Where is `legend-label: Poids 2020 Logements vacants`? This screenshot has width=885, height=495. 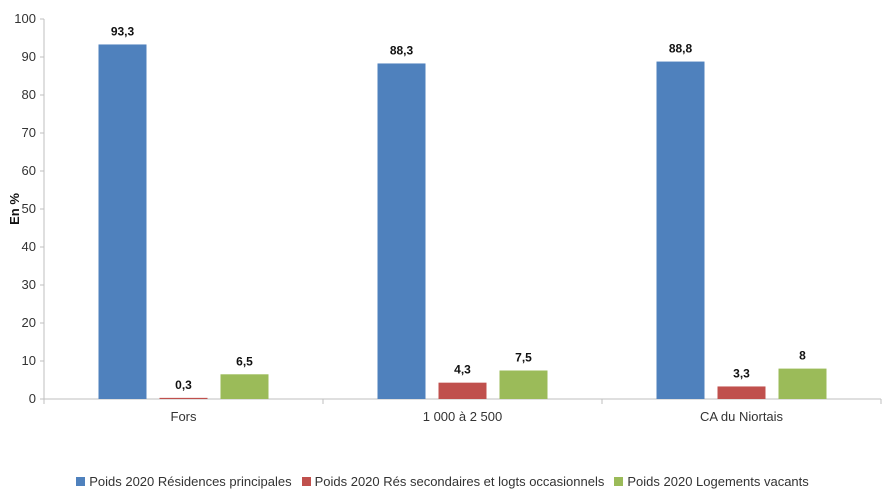
legend-label: Poids 2020 Logements vacants is located at coordinates (718, 481).